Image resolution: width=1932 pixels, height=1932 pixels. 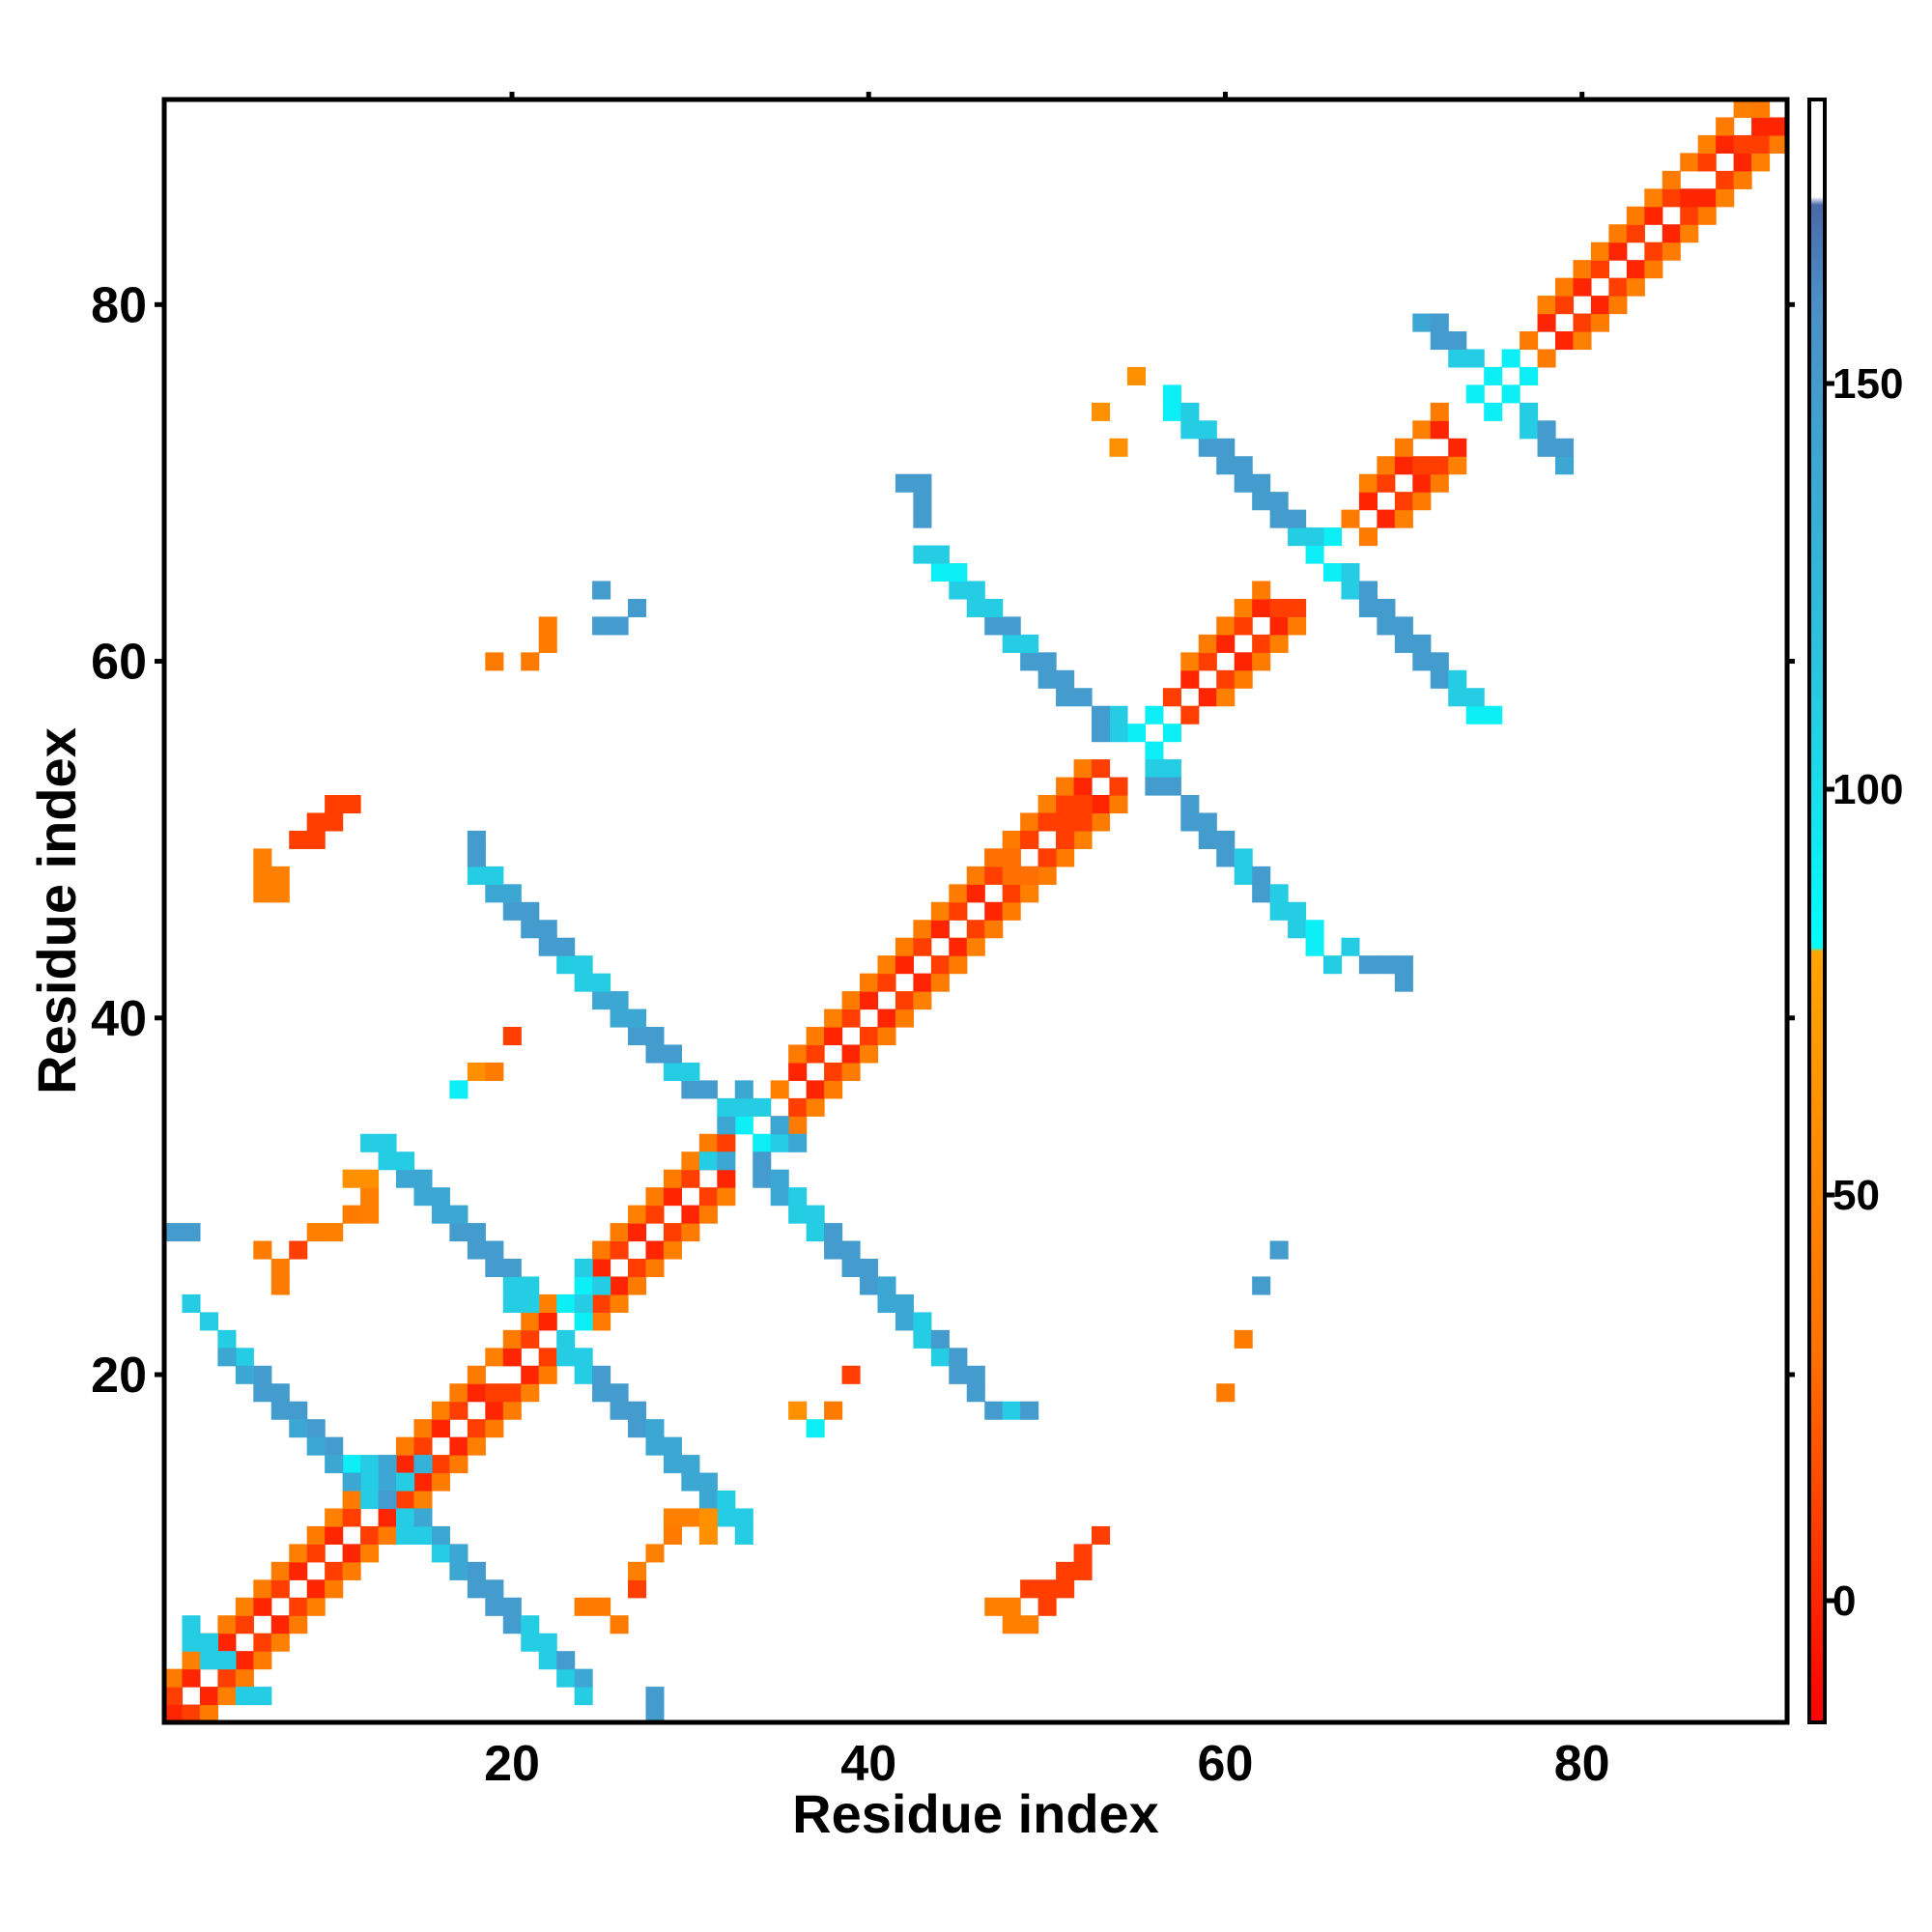 What do you see at coordinates (119, 305) in the screenshot?
I see `y-tick-label: 80` at bounding box center [119, 305].